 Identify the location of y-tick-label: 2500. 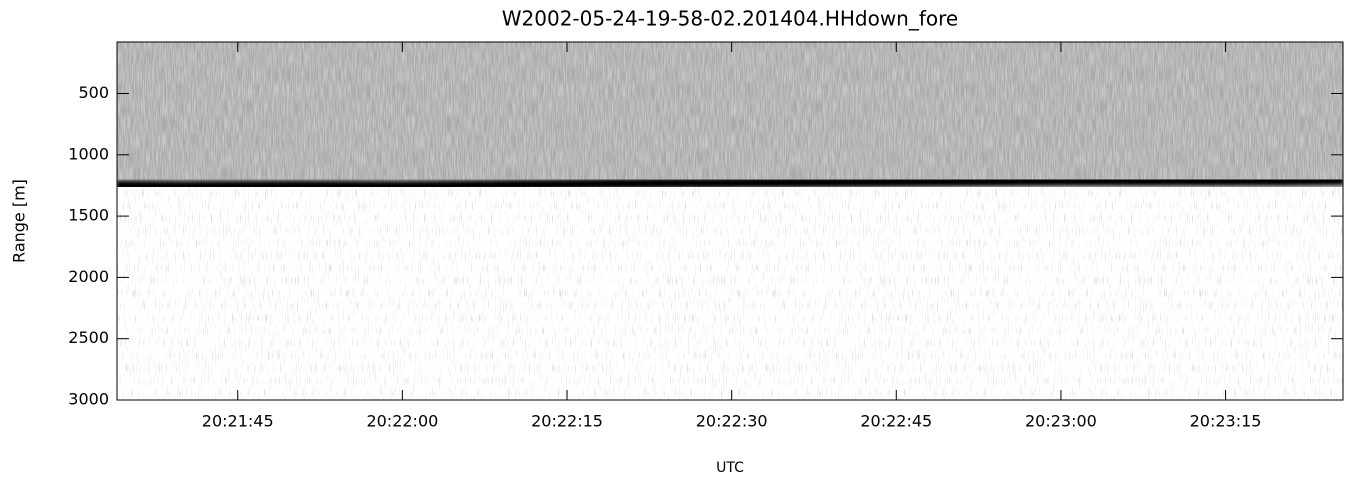
(88, 337).